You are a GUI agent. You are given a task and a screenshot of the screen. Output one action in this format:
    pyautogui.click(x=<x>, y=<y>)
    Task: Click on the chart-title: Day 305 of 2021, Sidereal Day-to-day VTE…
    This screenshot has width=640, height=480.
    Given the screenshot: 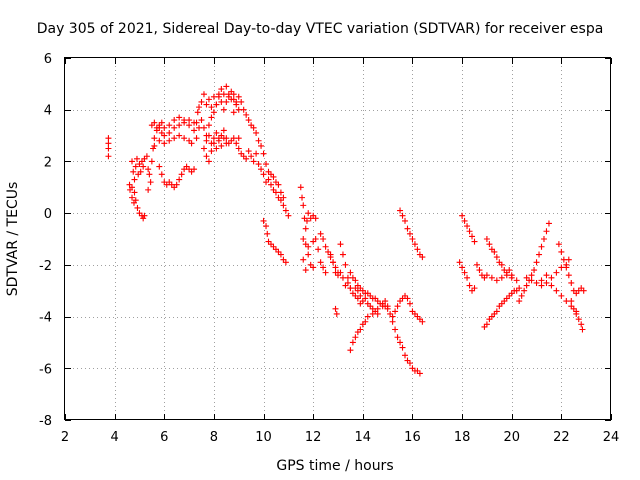 What is the action you would take?
    pyautogui.click(x=320, y=29)
    